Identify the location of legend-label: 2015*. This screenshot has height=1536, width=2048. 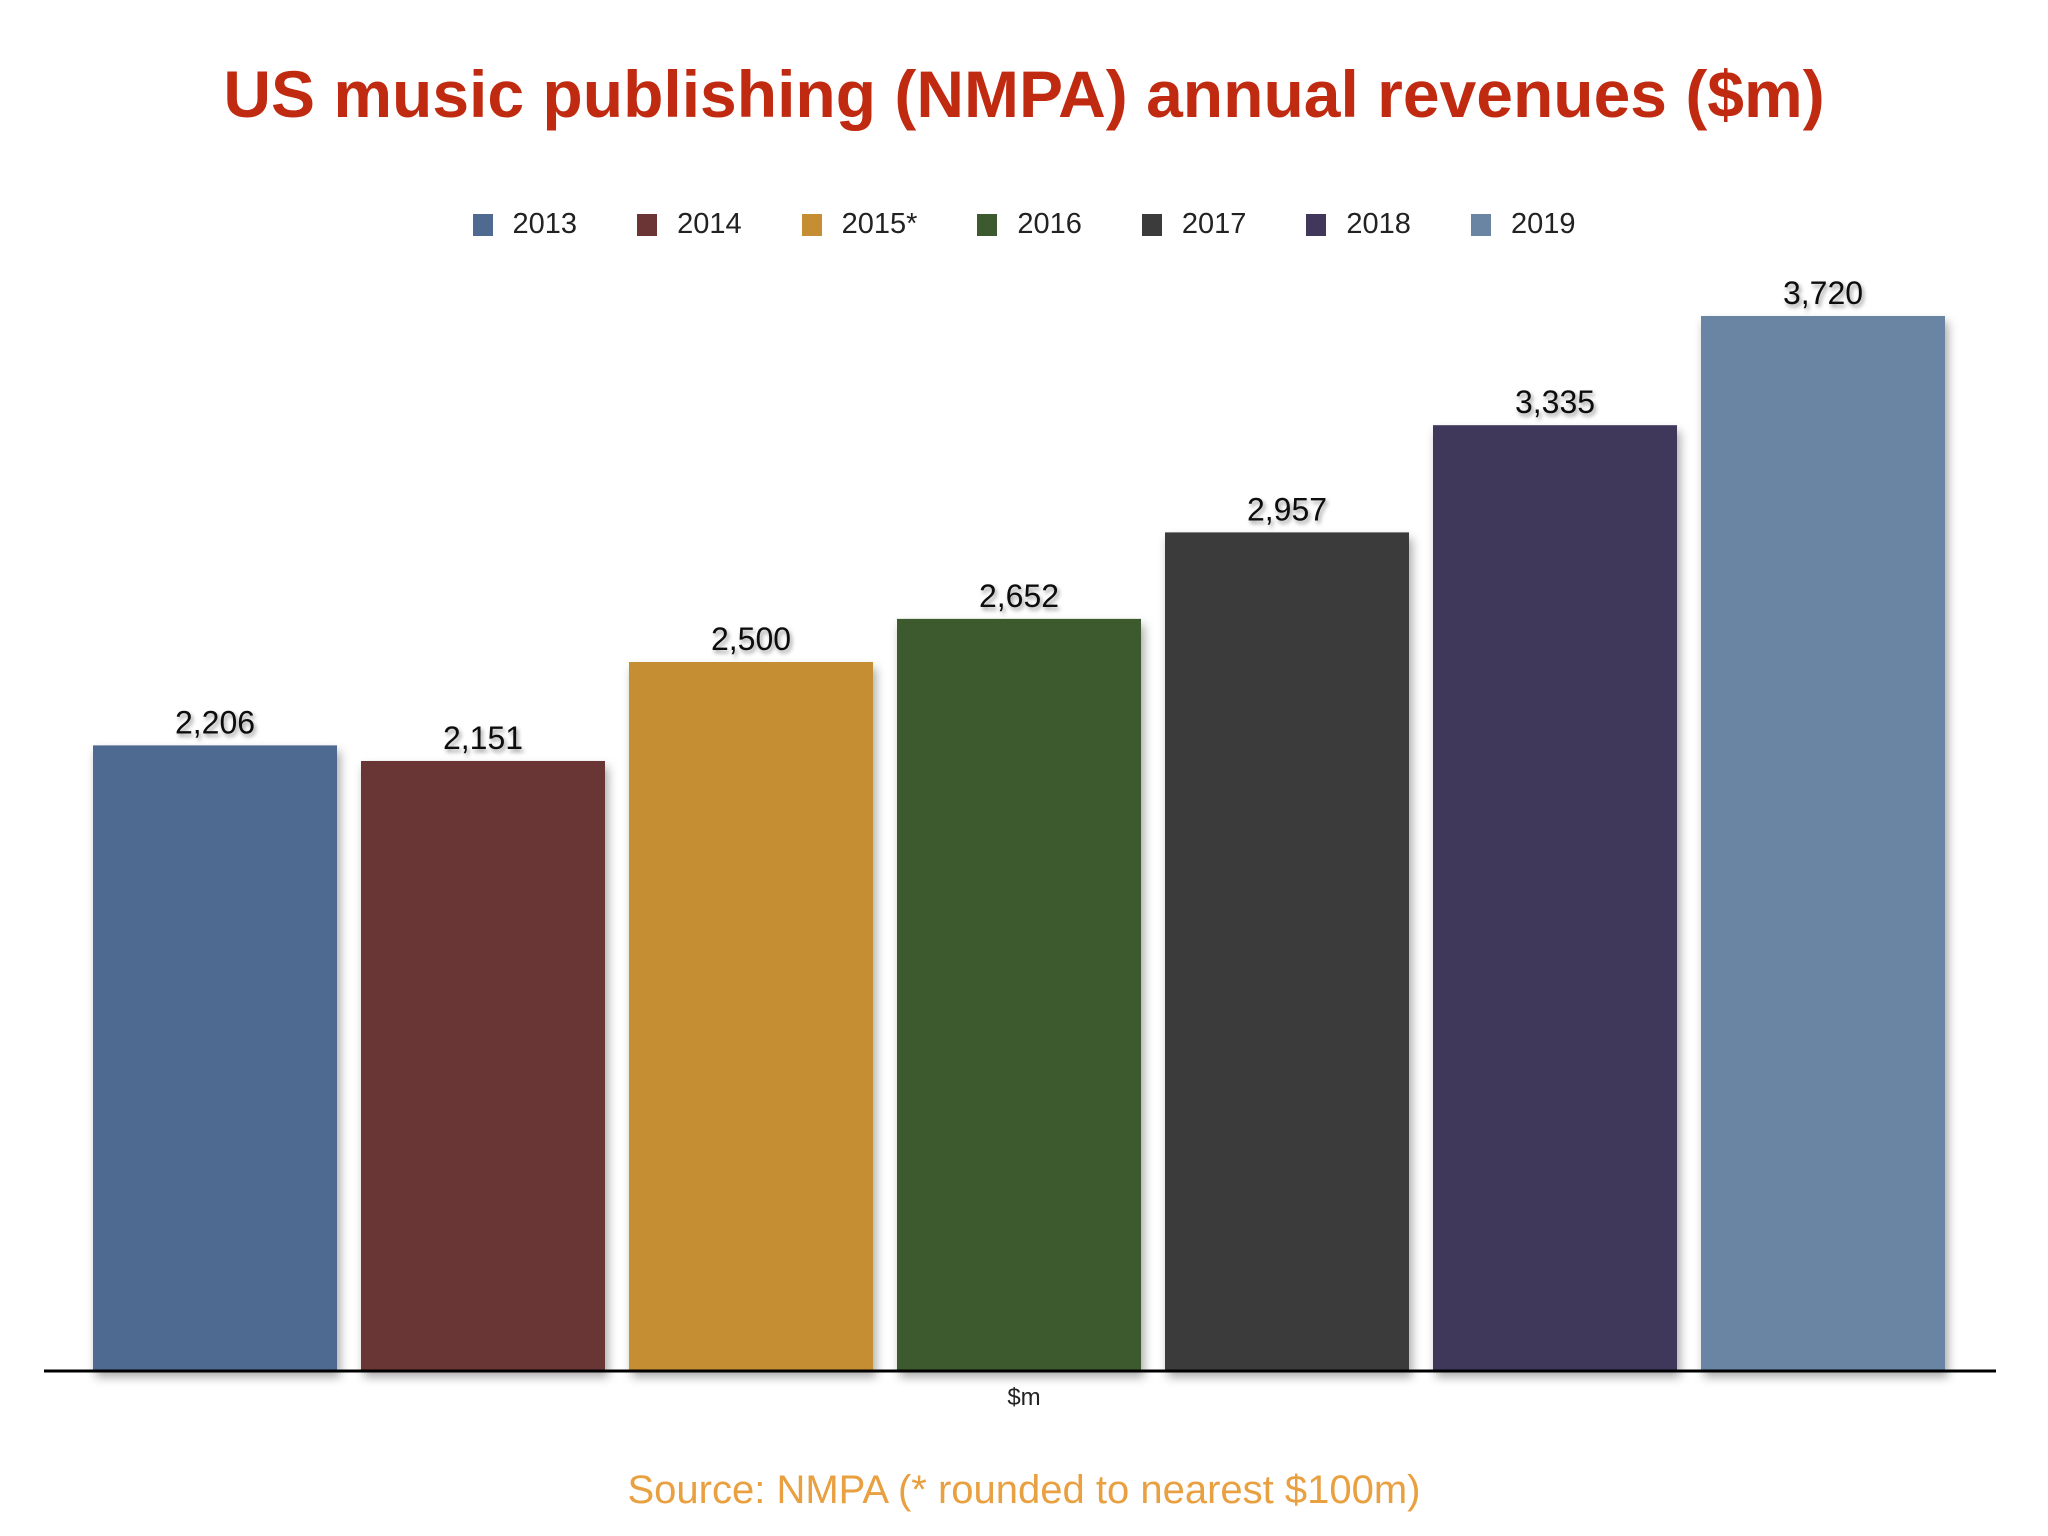
(879, 224).